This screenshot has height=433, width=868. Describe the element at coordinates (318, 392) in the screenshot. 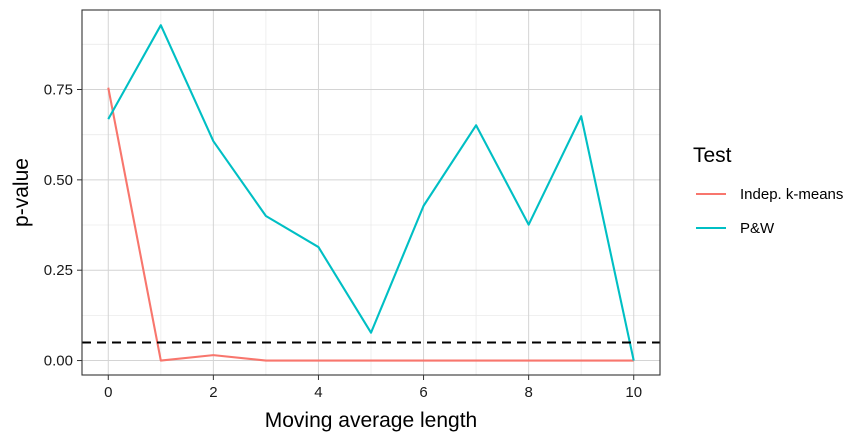

I see `x-tick-label: 4` at that location.